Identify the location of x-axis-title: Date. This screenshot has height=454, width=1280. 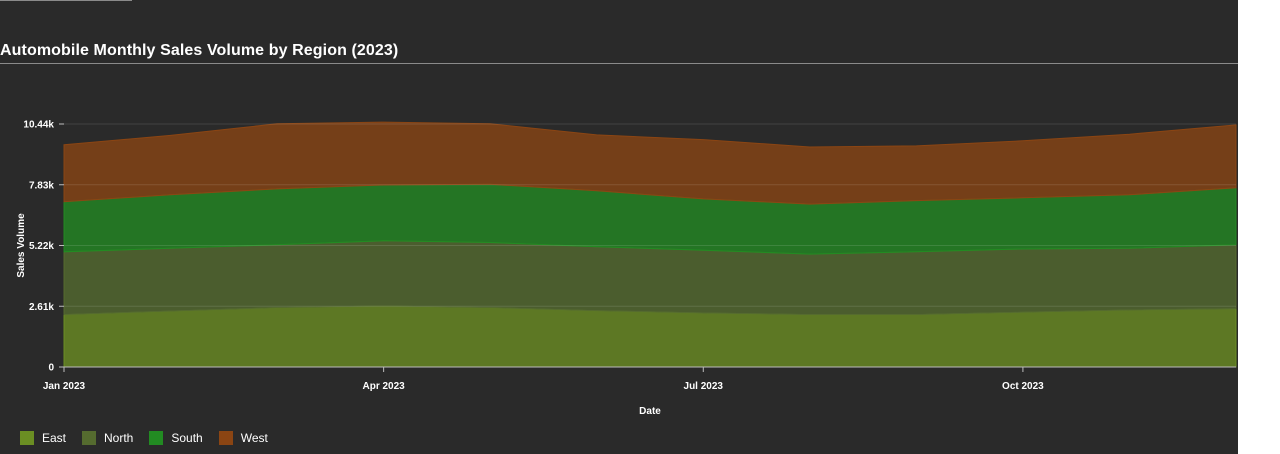
(650, 411).